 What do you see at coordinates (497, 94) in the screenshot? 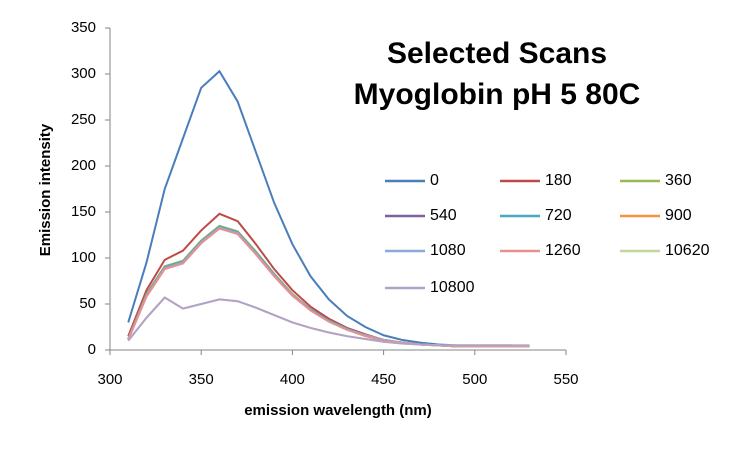
I see `chart-title: Myoglobin pH 5 80C` at bounding box center [497, 94].